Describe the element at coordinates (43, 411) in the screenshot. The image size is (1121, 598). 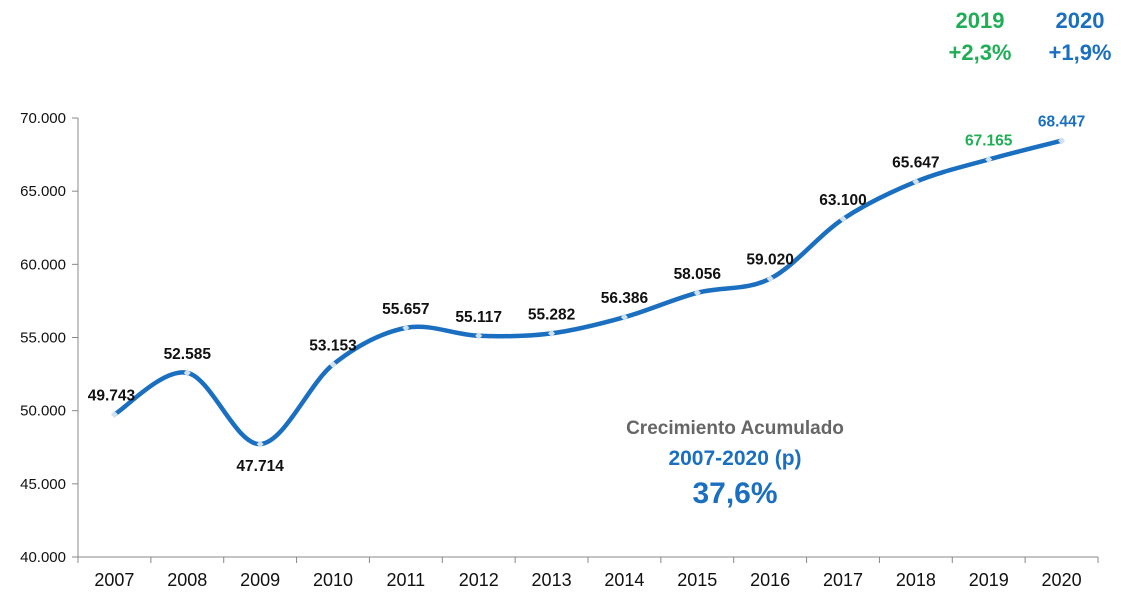
I see `y-tick-label: 50.000` at that location.